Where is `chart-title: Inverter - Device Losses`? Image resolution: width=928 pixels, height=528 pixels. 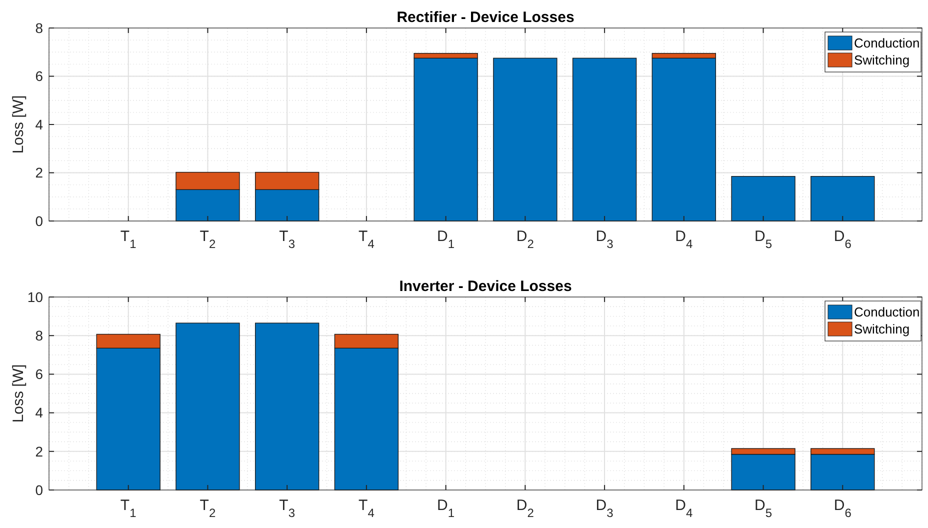
chart-title: Inverter - Device Losses is located at coordinates (485, 286).